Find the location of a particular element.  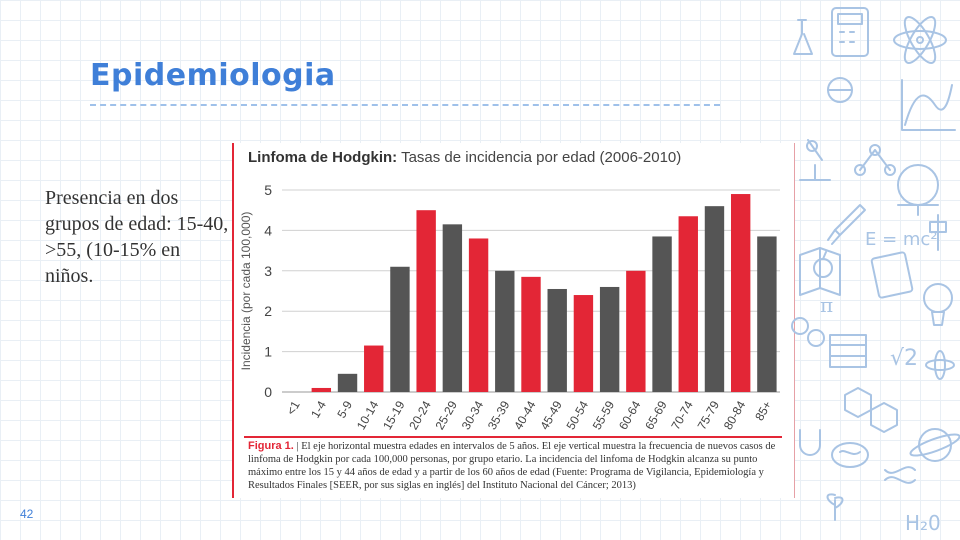

x-tick-label: 20-24 is located at coordinates (420, 415).